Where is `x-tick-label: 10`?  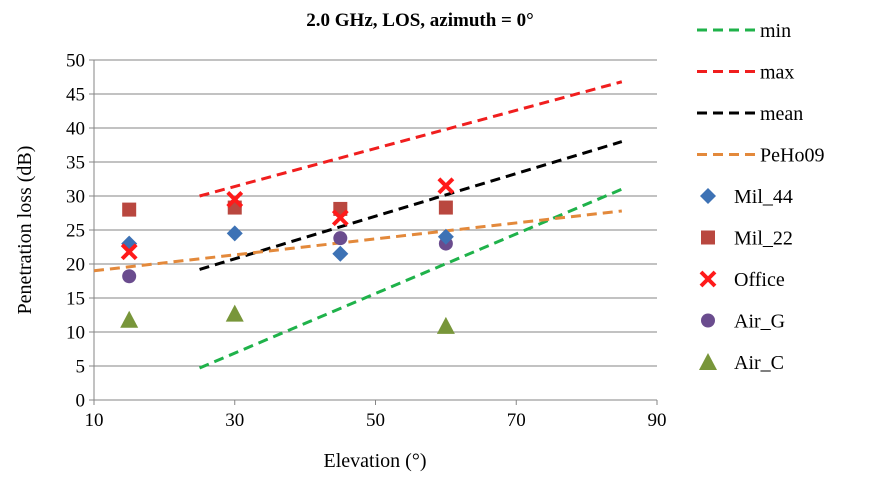 x-tick-label: 10 is located at coordinates (94, 420).